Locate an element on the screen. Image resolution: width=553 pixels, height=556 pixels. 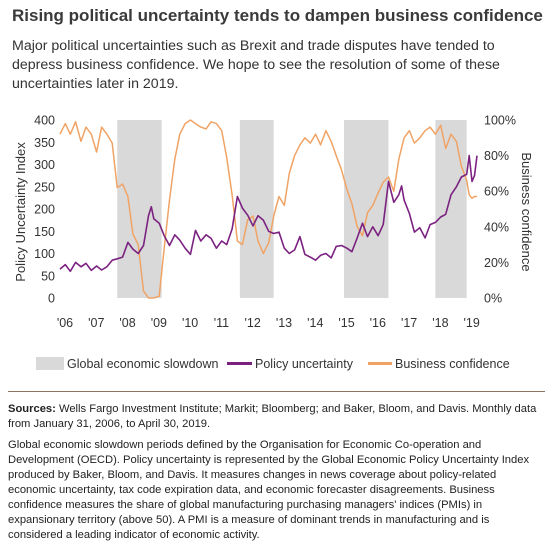
right-tick-label: 100% is located at coordinates (500, 121).